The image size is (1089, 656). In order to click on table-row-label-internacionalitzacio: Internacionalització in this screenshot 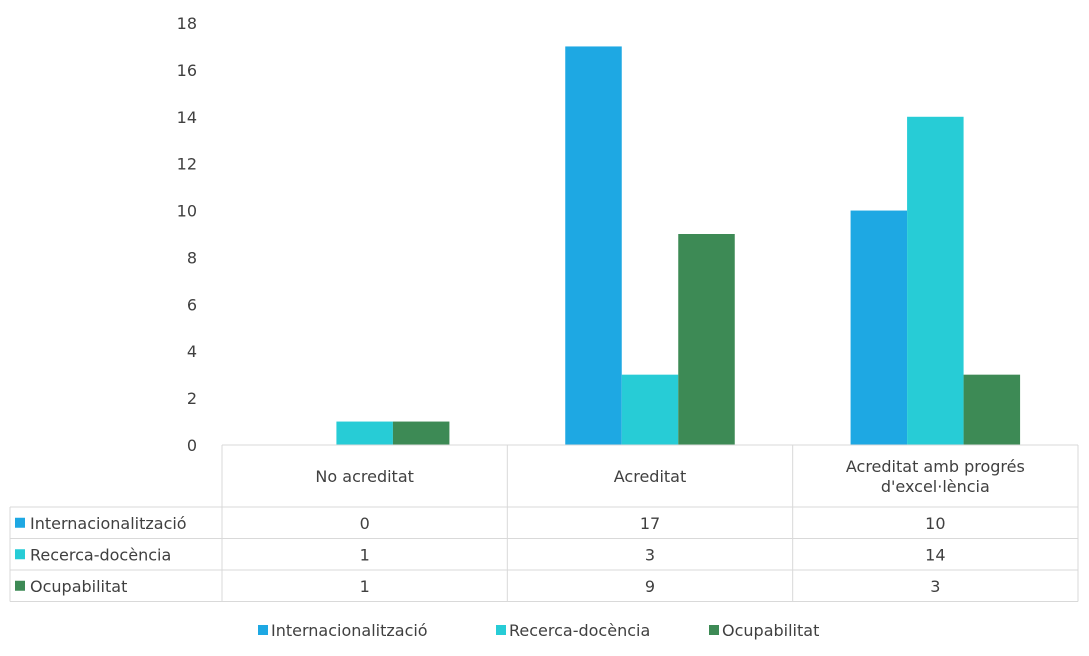, I will do `click(108, 523)`.